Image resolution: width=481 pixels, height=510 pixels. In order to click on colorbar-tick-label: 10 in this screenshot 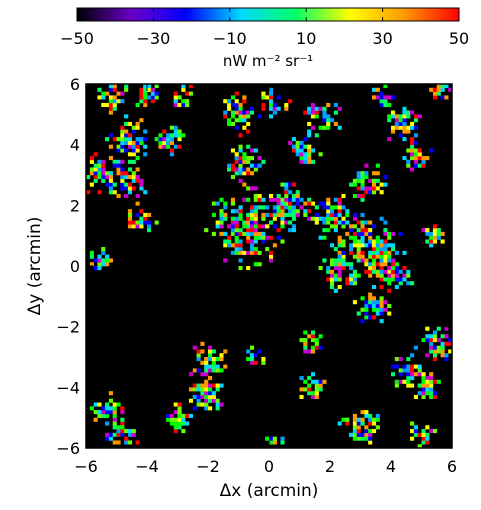, I will do `click(306, 38)`.